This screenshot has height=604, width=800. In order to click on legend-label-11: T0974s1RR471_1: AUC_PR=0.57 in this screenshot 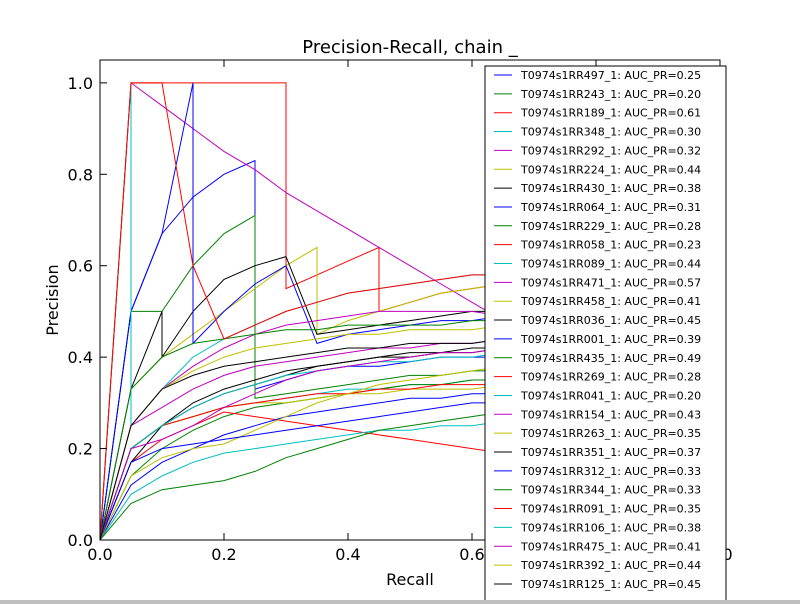, I will do `click(610, 282)`.